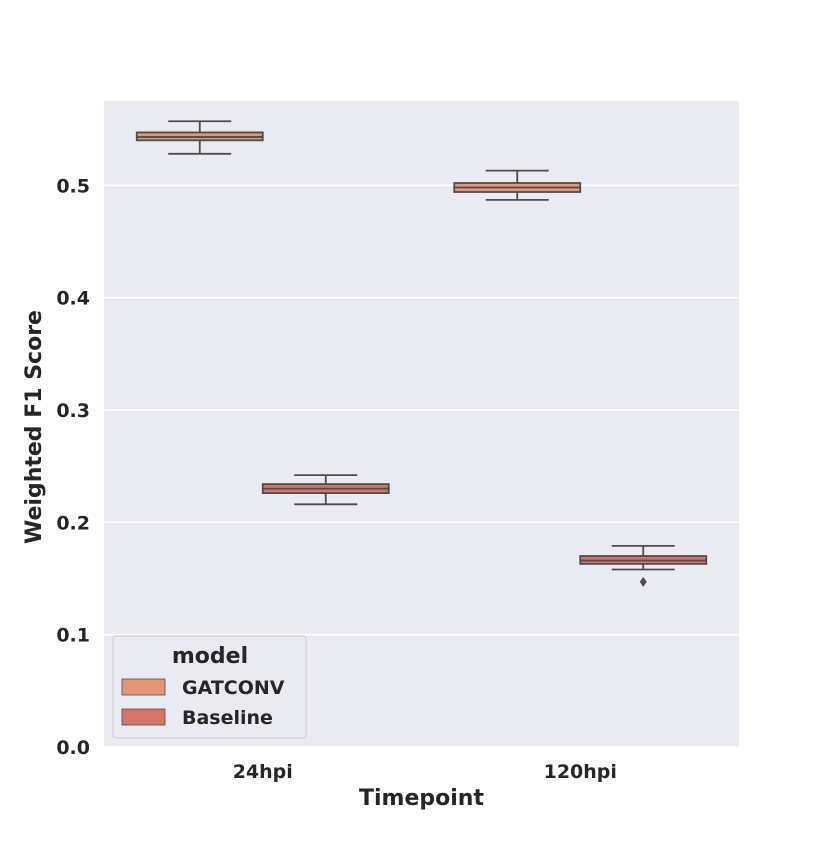  Describe the element at coordinates (517, 185) in the screenshot. I see `box-GATCONV-120hpi` at that location.